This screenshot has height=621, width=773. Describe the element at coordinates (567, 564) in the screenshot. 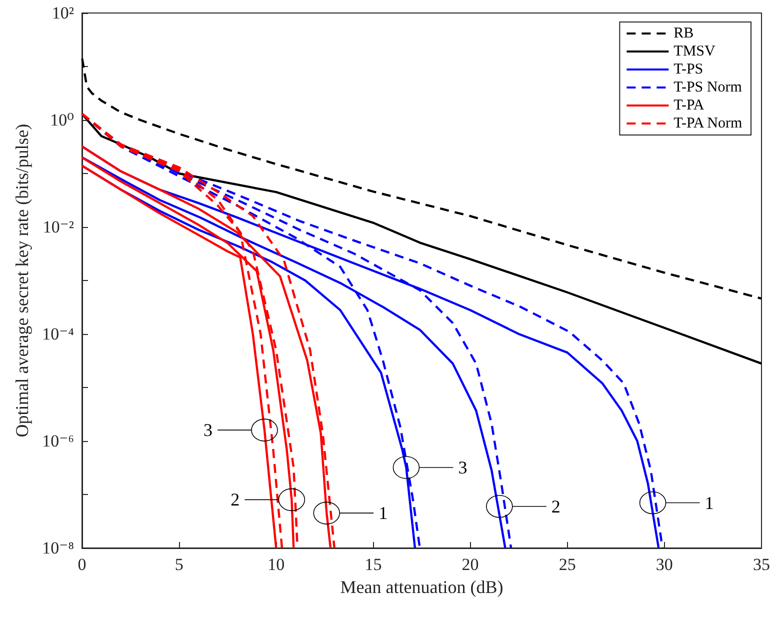

I see `x-tick-label: 25` at that location.